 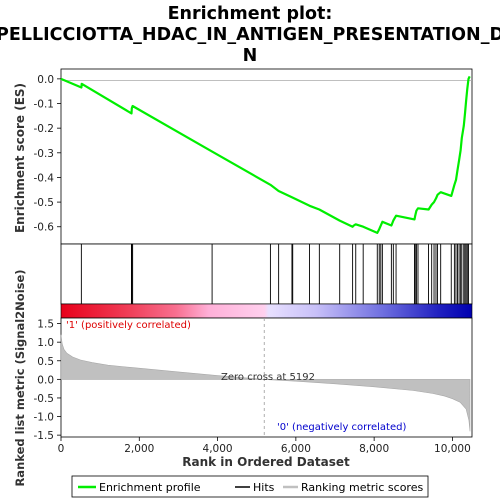 What do you see at coordinates (45, 325) in the screenshot?
I see `metric-y-tick-label: 1.5` at bounding box center [45, 325].